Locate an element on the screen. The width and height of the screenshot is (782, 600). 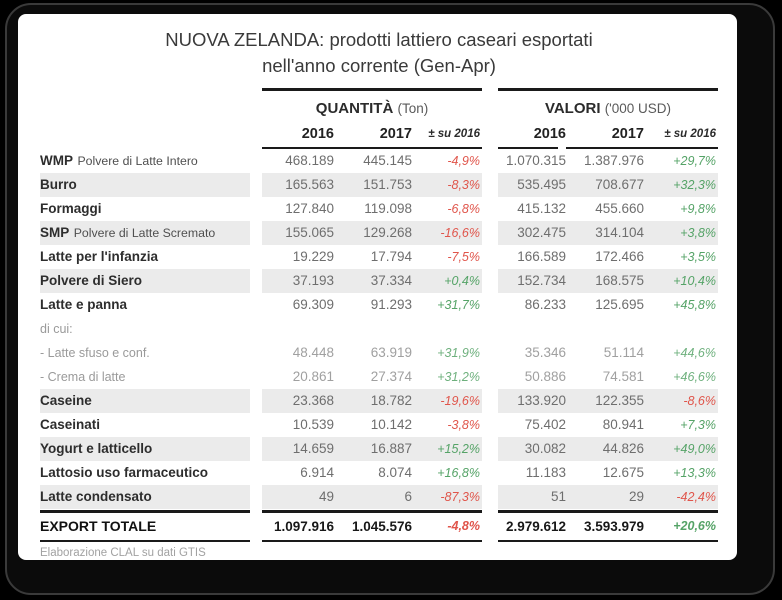
value-2017-cell: 122.355 is located at coordinates (605, 401).